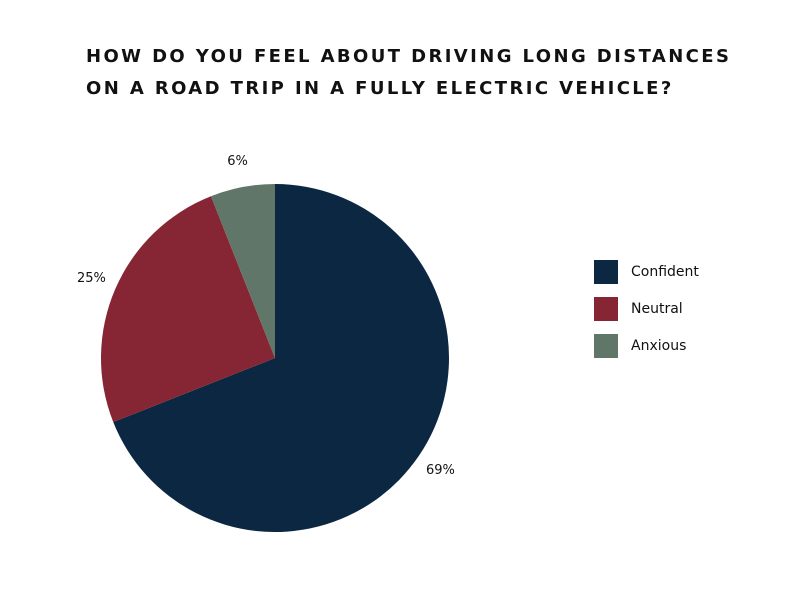 The image size is (800, 600). Describe the element at coordinates (658, 346) in the screenshot. I see `legend-label: Anxious` at that location.